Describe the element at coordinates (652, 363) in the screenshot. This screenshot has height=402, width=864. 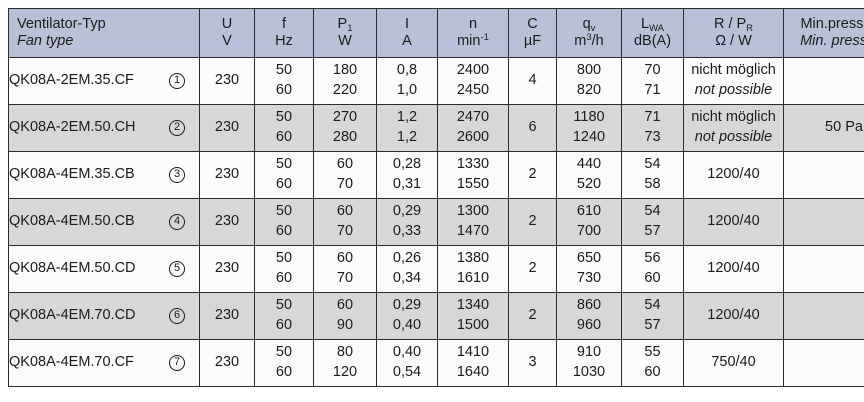
I see `cell-sound-level: 55 60` at that location.